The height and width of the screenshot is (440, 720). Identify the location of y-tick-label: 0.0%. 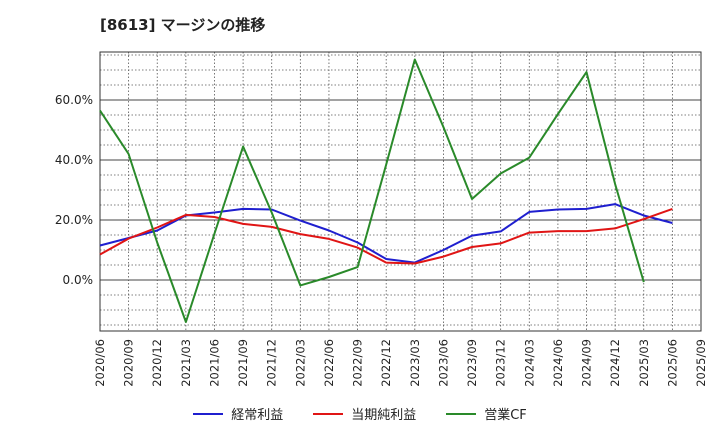
(78, 280).